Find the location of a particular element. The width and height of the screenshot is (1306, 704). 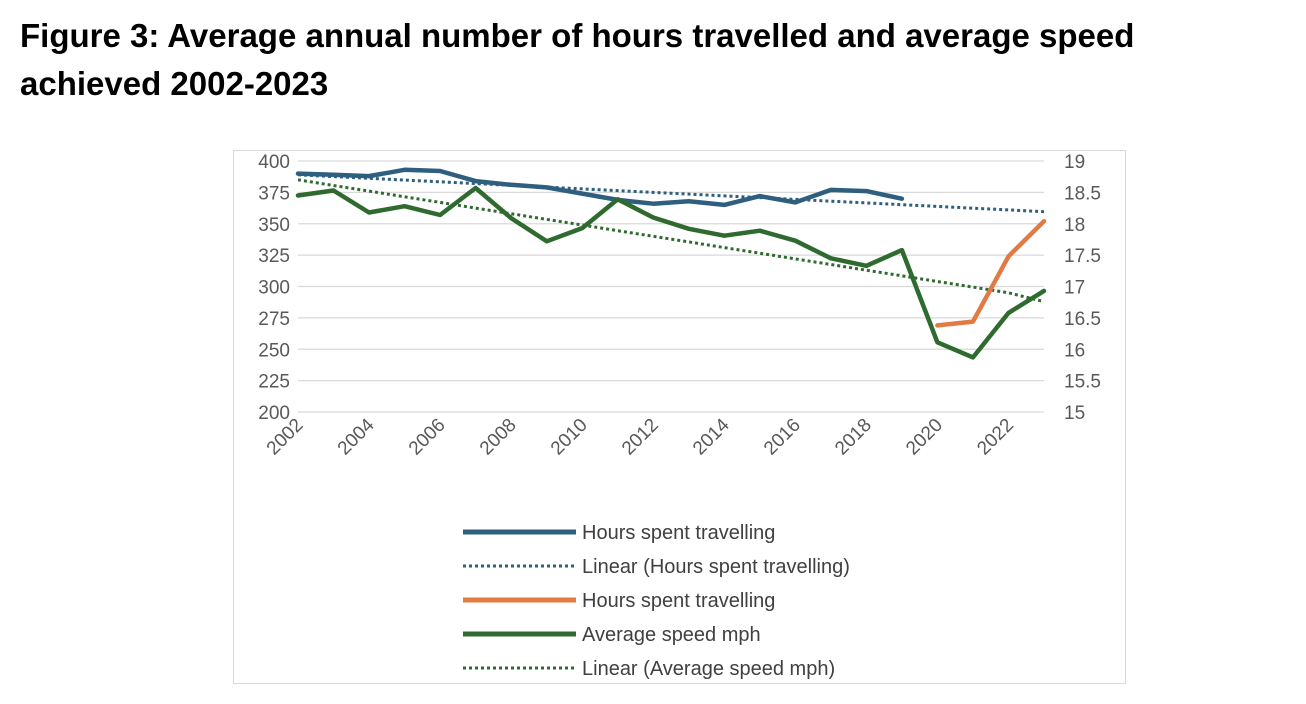

y-right-tick-label: 16.5 is located at coordinates (1082, 319).